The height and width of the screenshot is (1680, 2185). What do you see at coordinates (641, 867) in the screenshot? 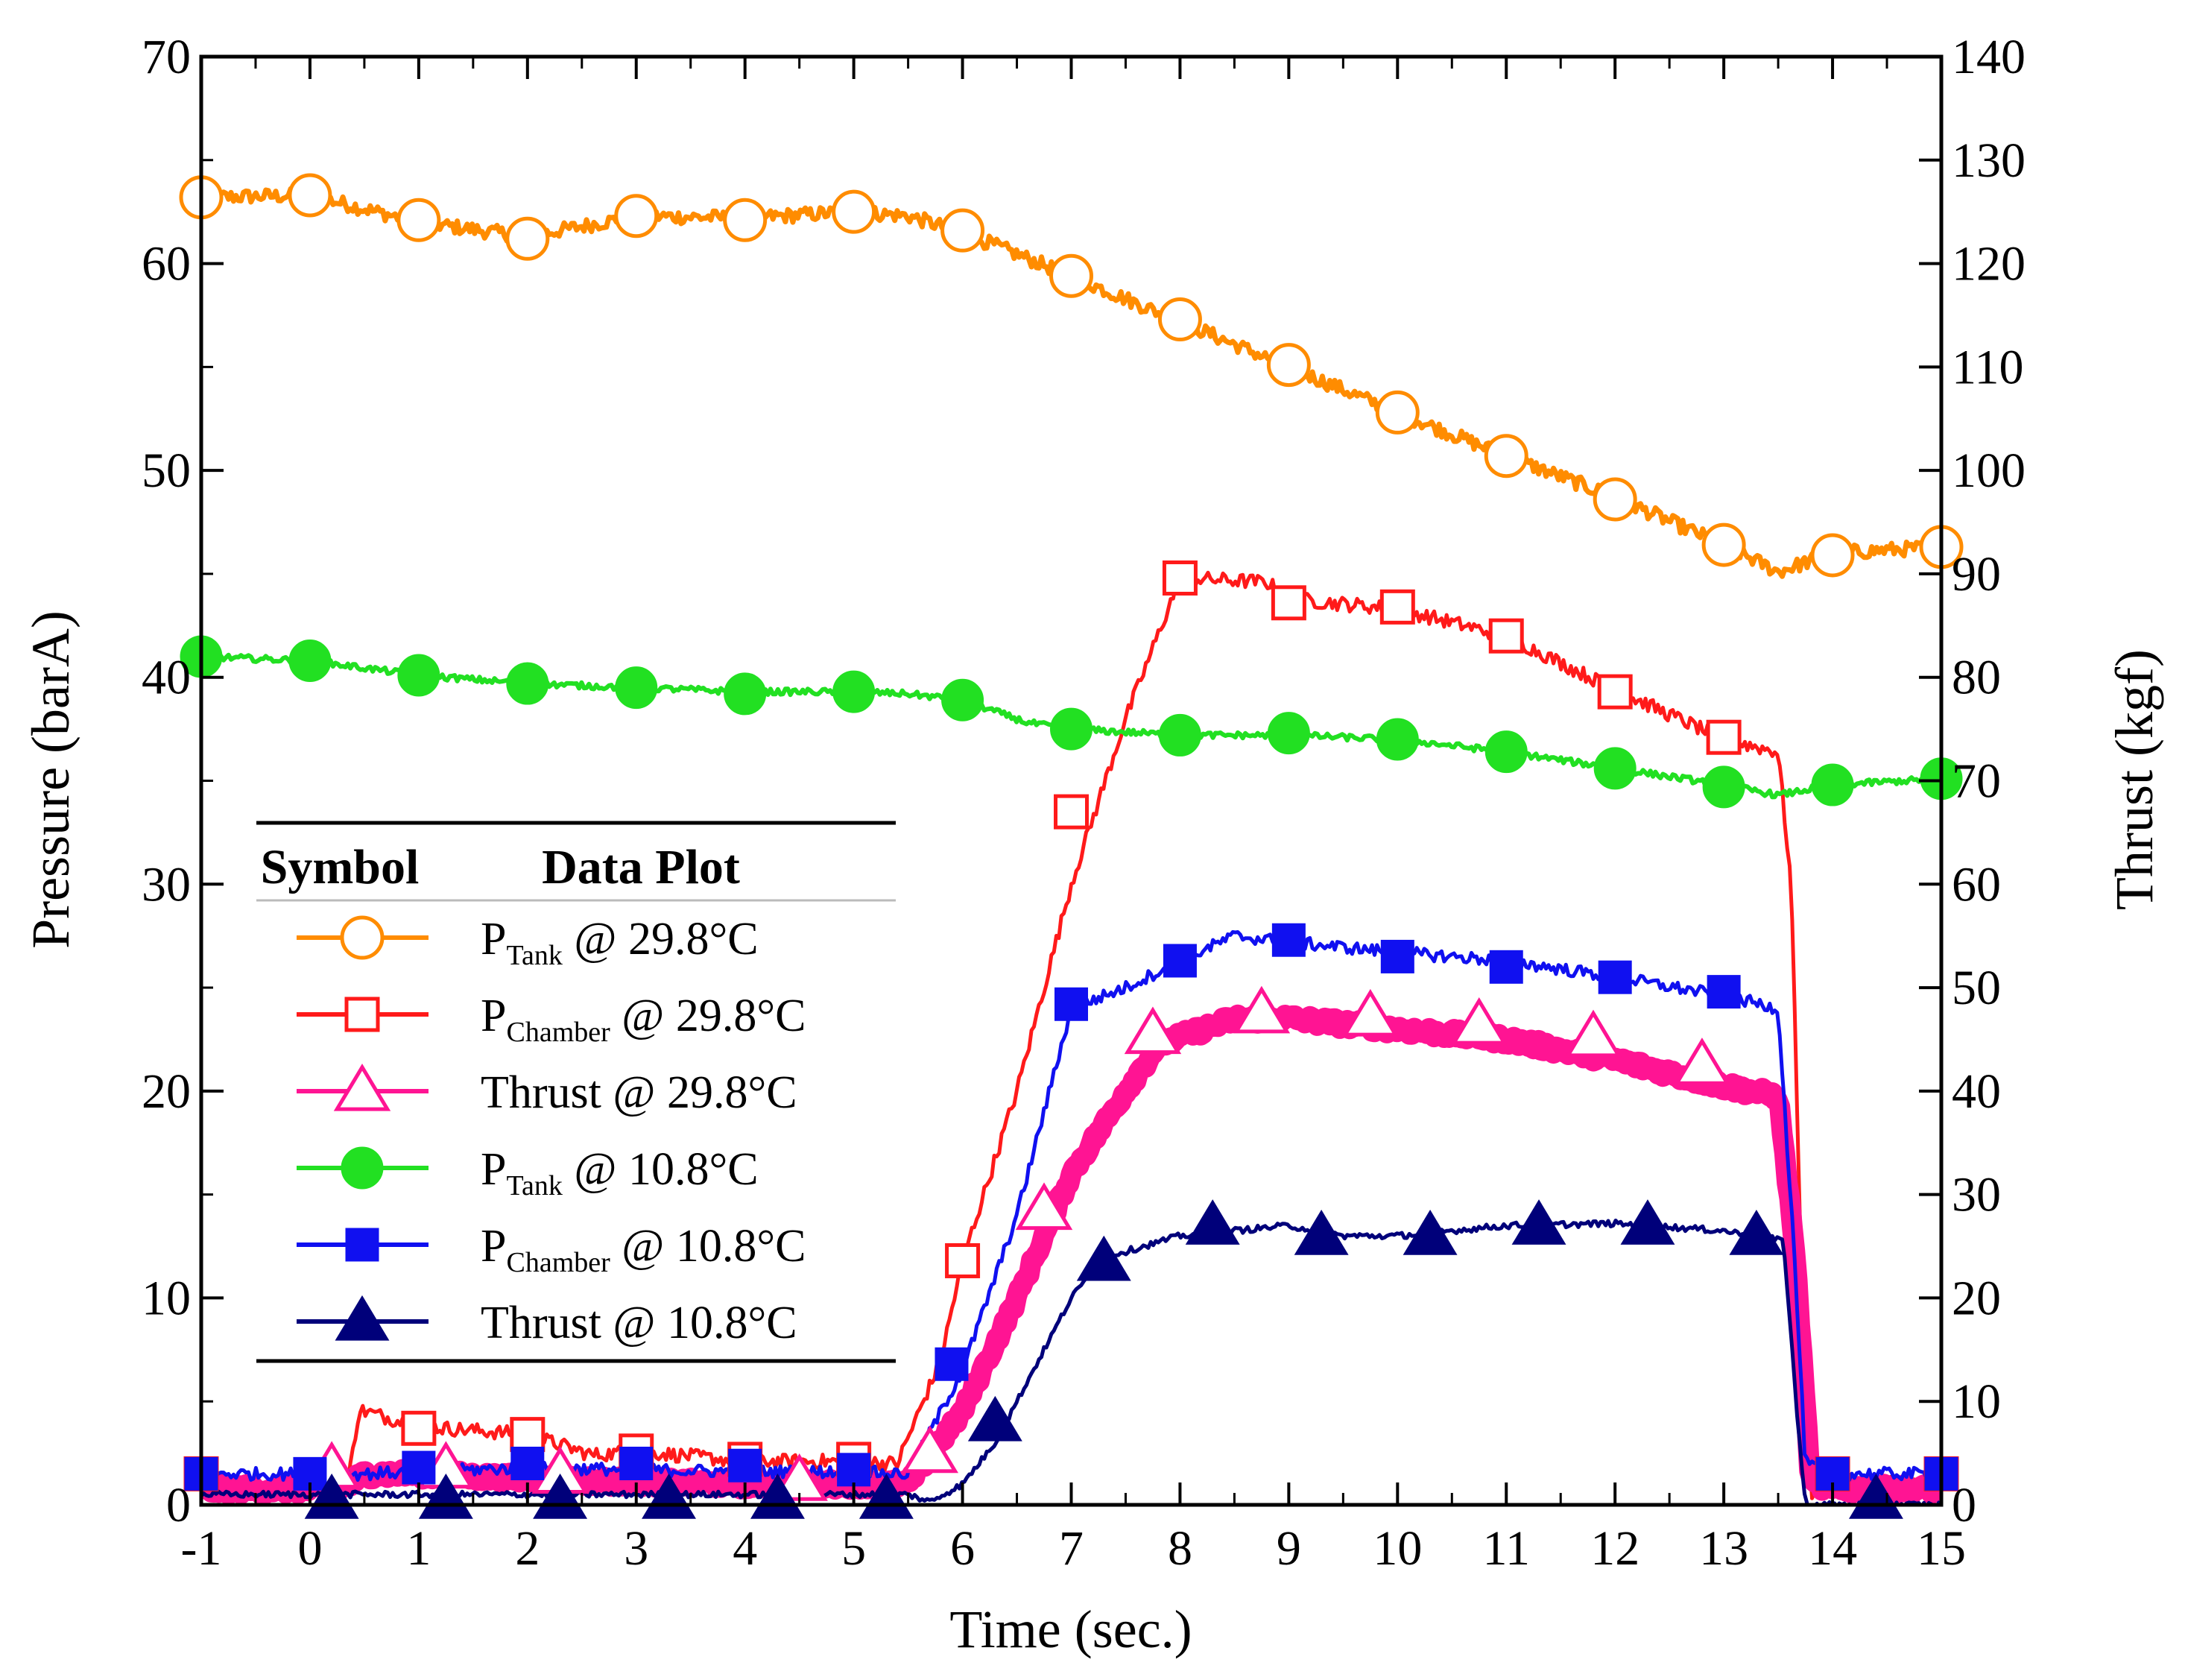
I see `legend-header-plot: Data Plot` at bounding box center [641, 867].